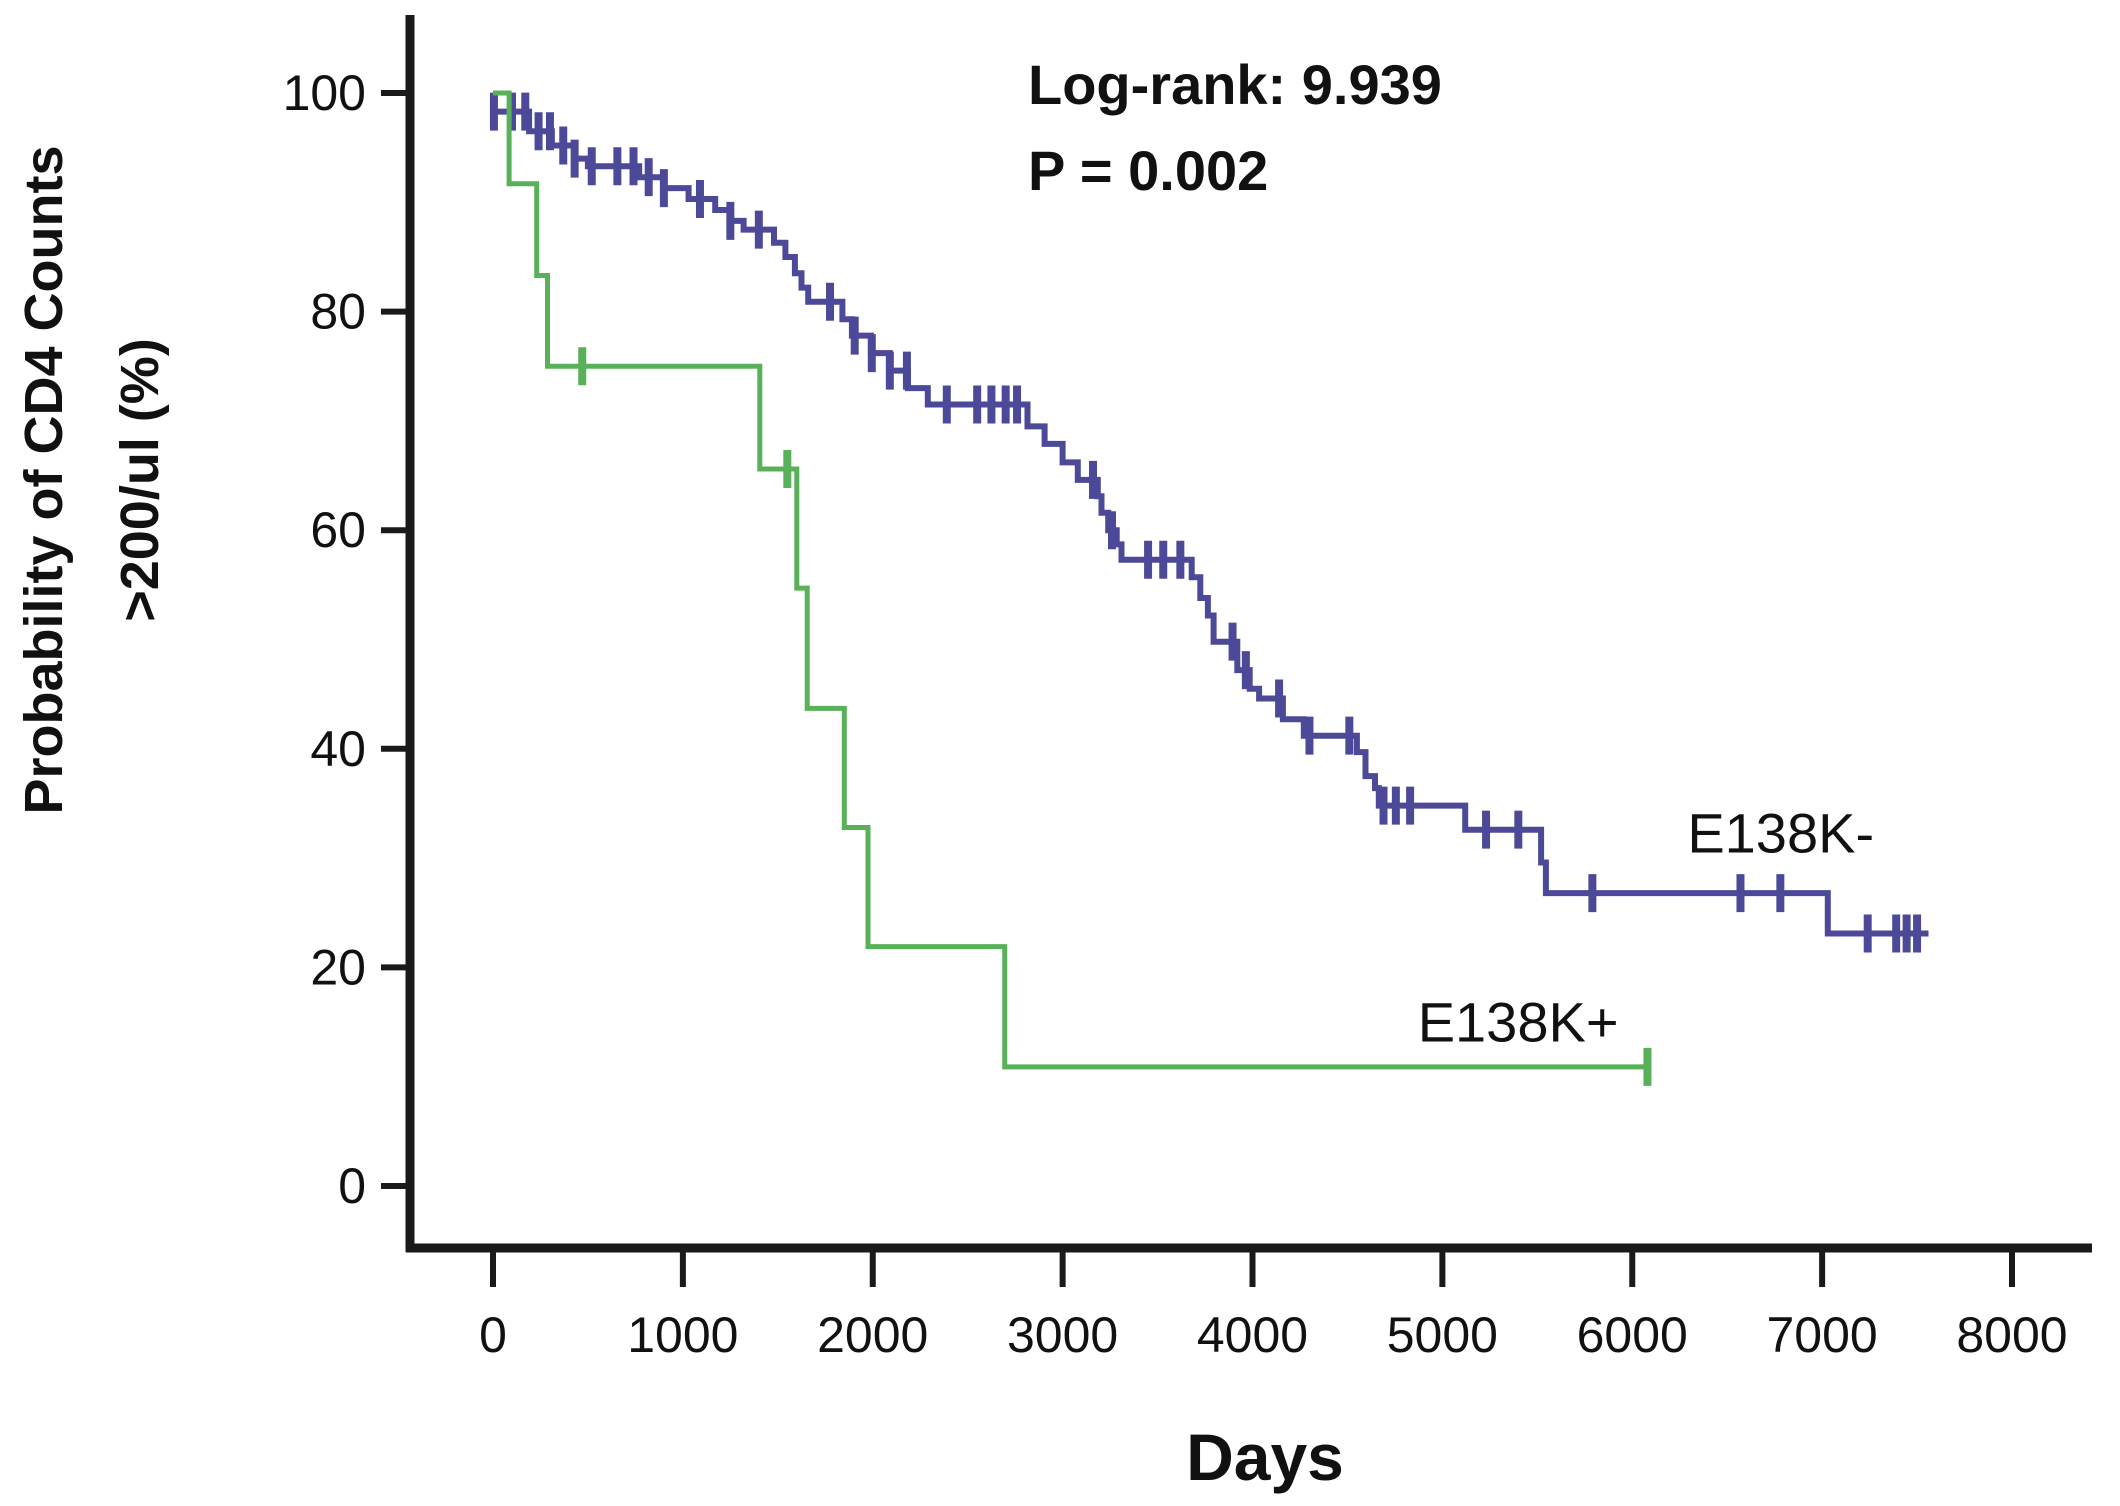 The width and height of the screenshot is (2120, 1506). Describe the element at coordinates (1780, 833) in the screenshot. I see `series-label-e138k-negative: E138K-` at that location.